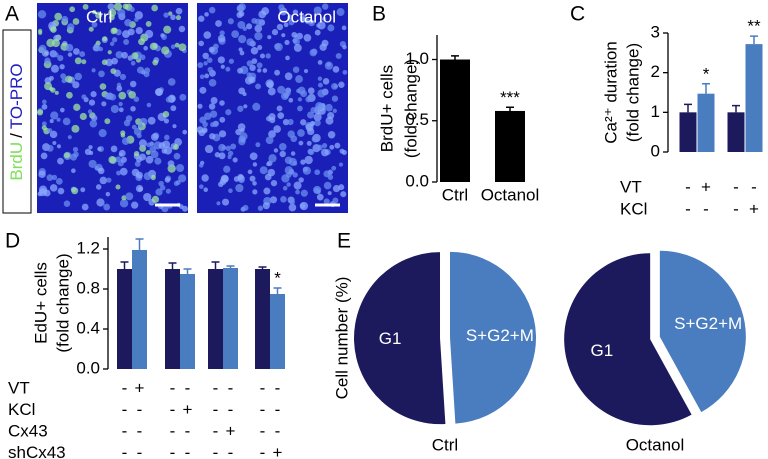 This screenshot has height=459, width=768. I want to click on y-axis-label: EdU+ cells, so click(40, 303).